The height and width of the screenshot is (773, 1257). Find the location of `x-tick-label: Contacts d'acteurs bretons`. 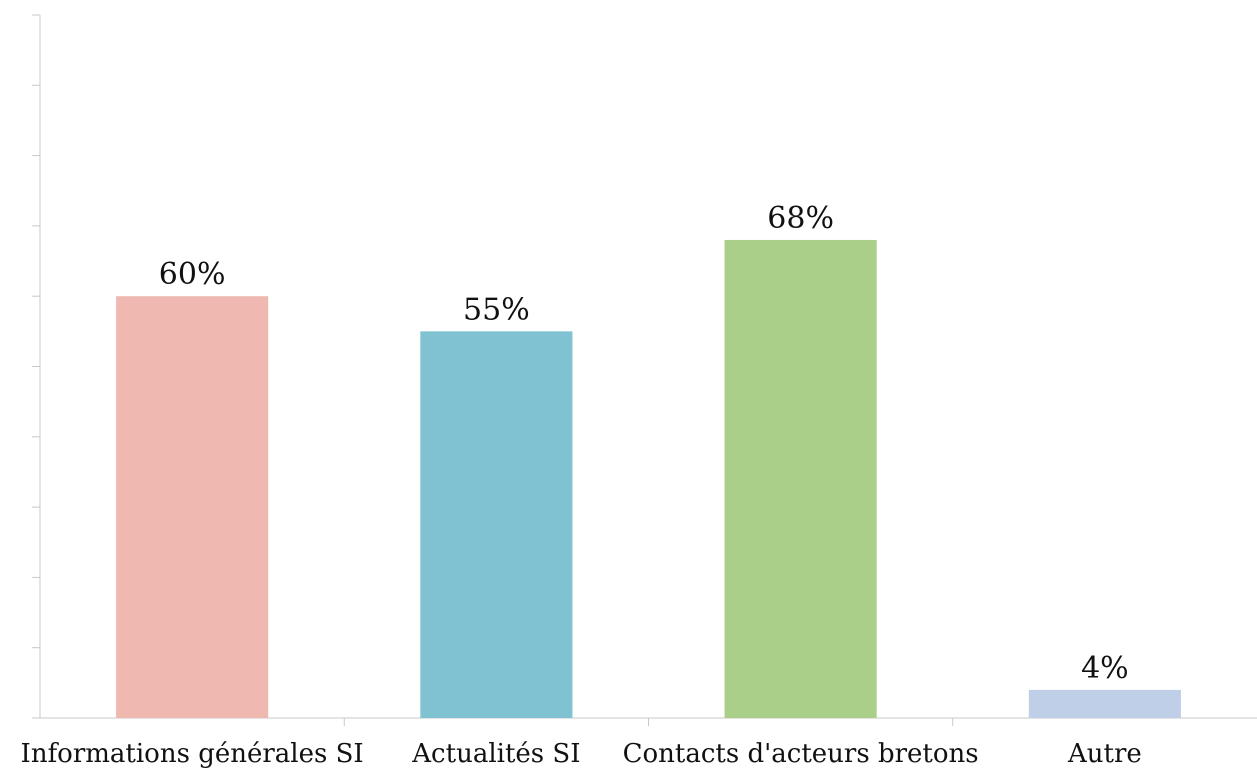

x-tick-label: Contacts d'acteurs bretons is located at coordinates (801, 754).